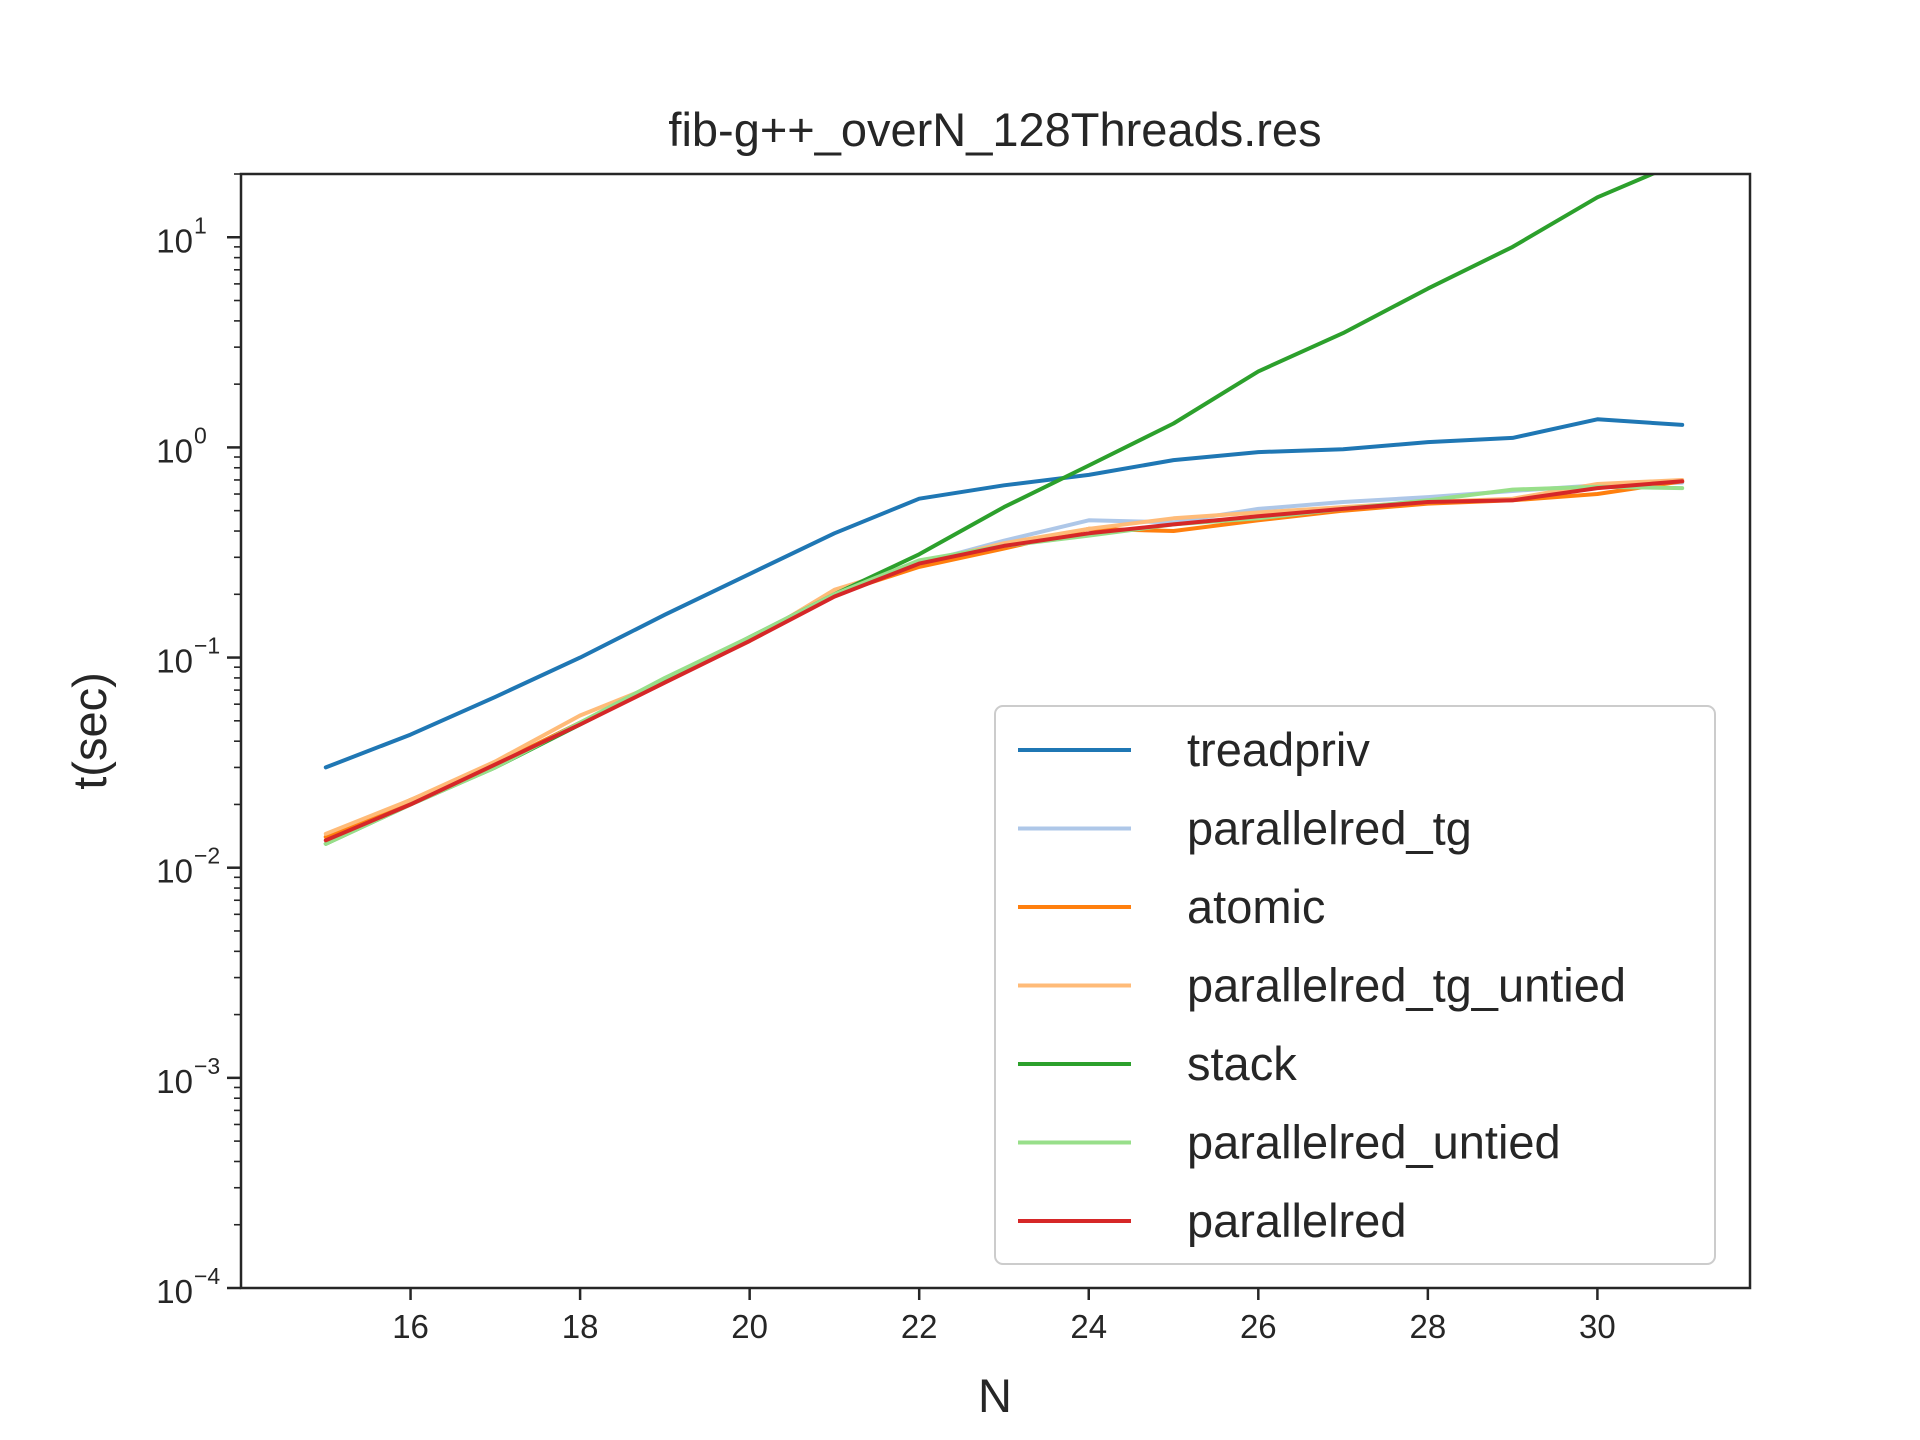 The image size is (1920, 1440). I want to click on x-tick-label: 18, so click(580, 1326).